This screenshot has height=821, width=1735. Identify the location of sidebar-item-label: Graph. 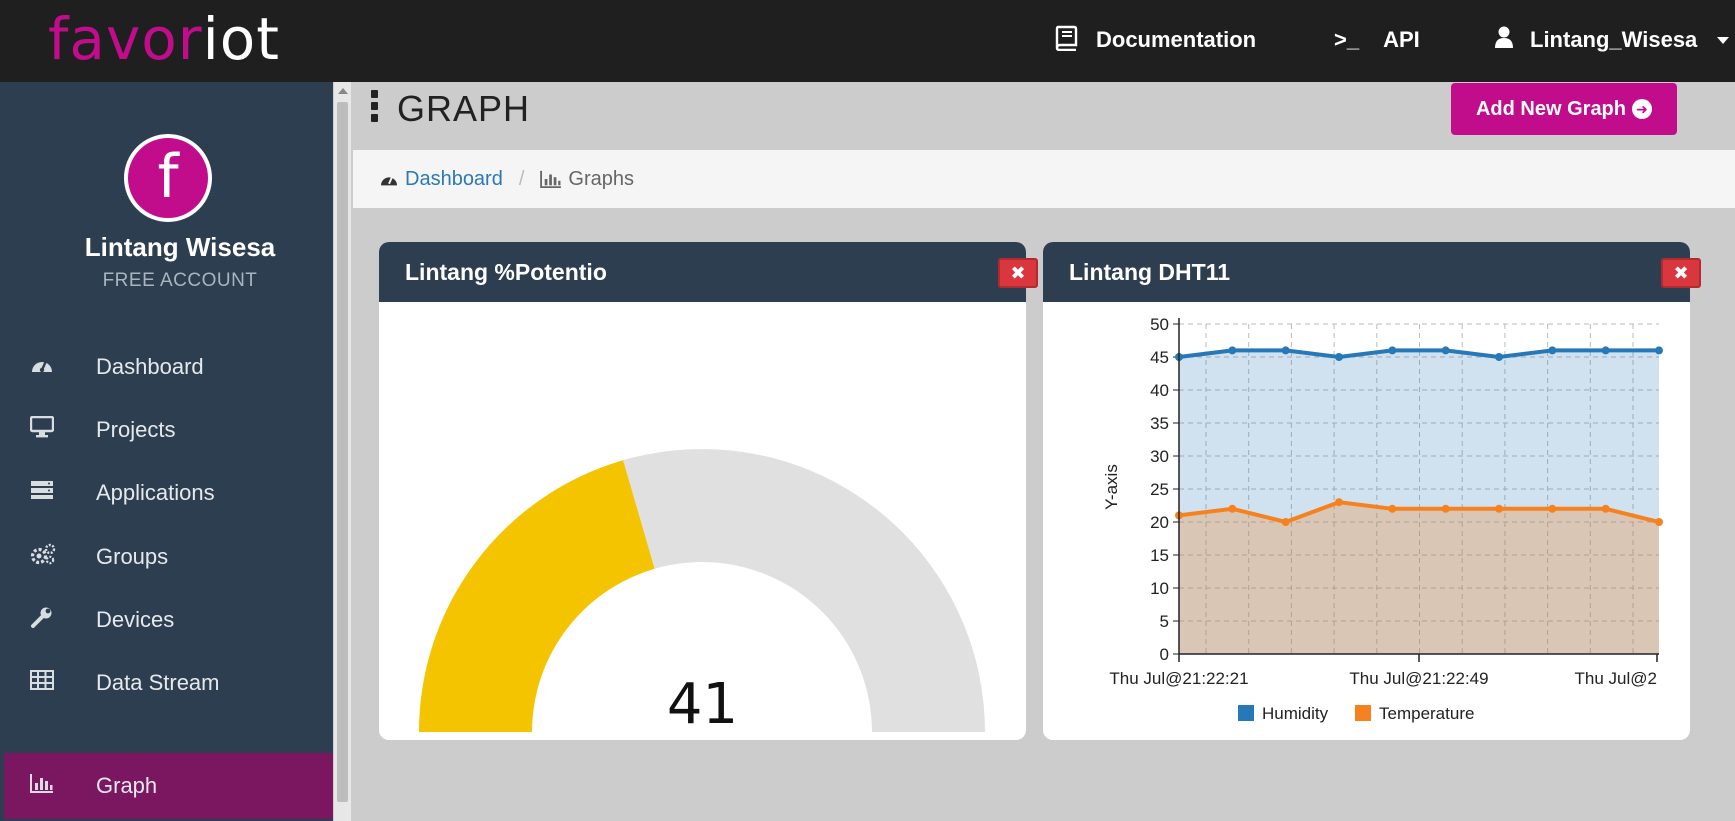
(127, 785).